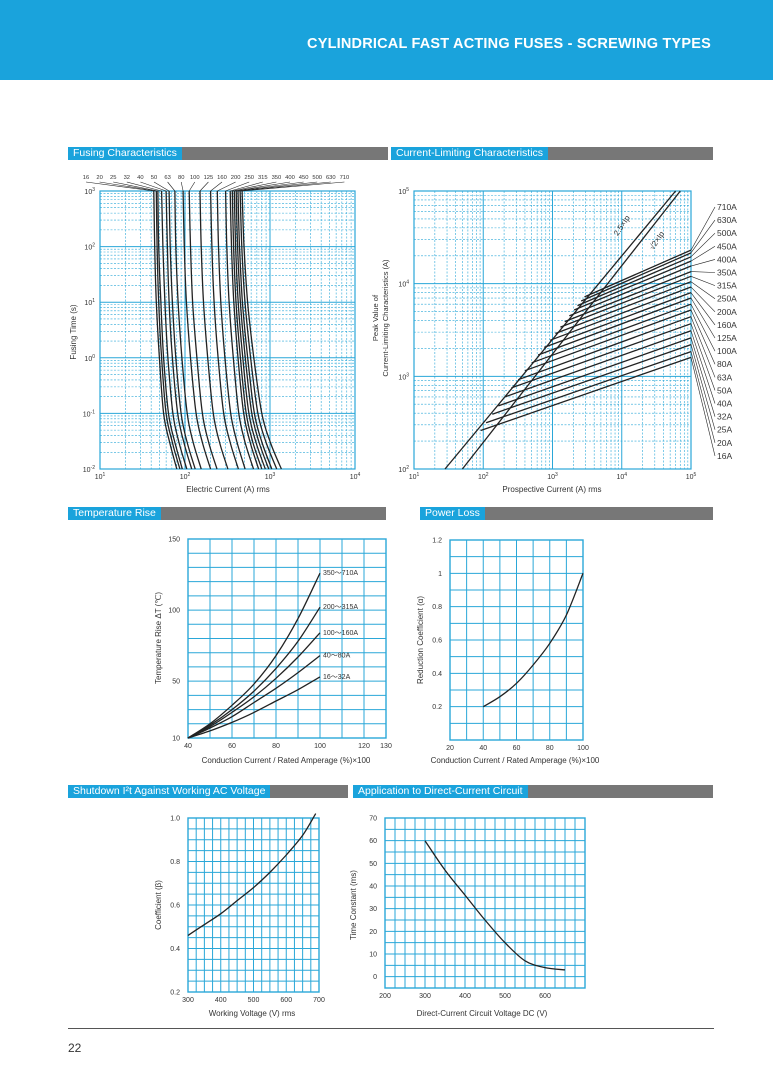 This screenshot has width=773, height=1084. What do you see at coordinates (724, 417) in the screenshot?
I see `series-label: 32A` at bounding box center [724, 417].